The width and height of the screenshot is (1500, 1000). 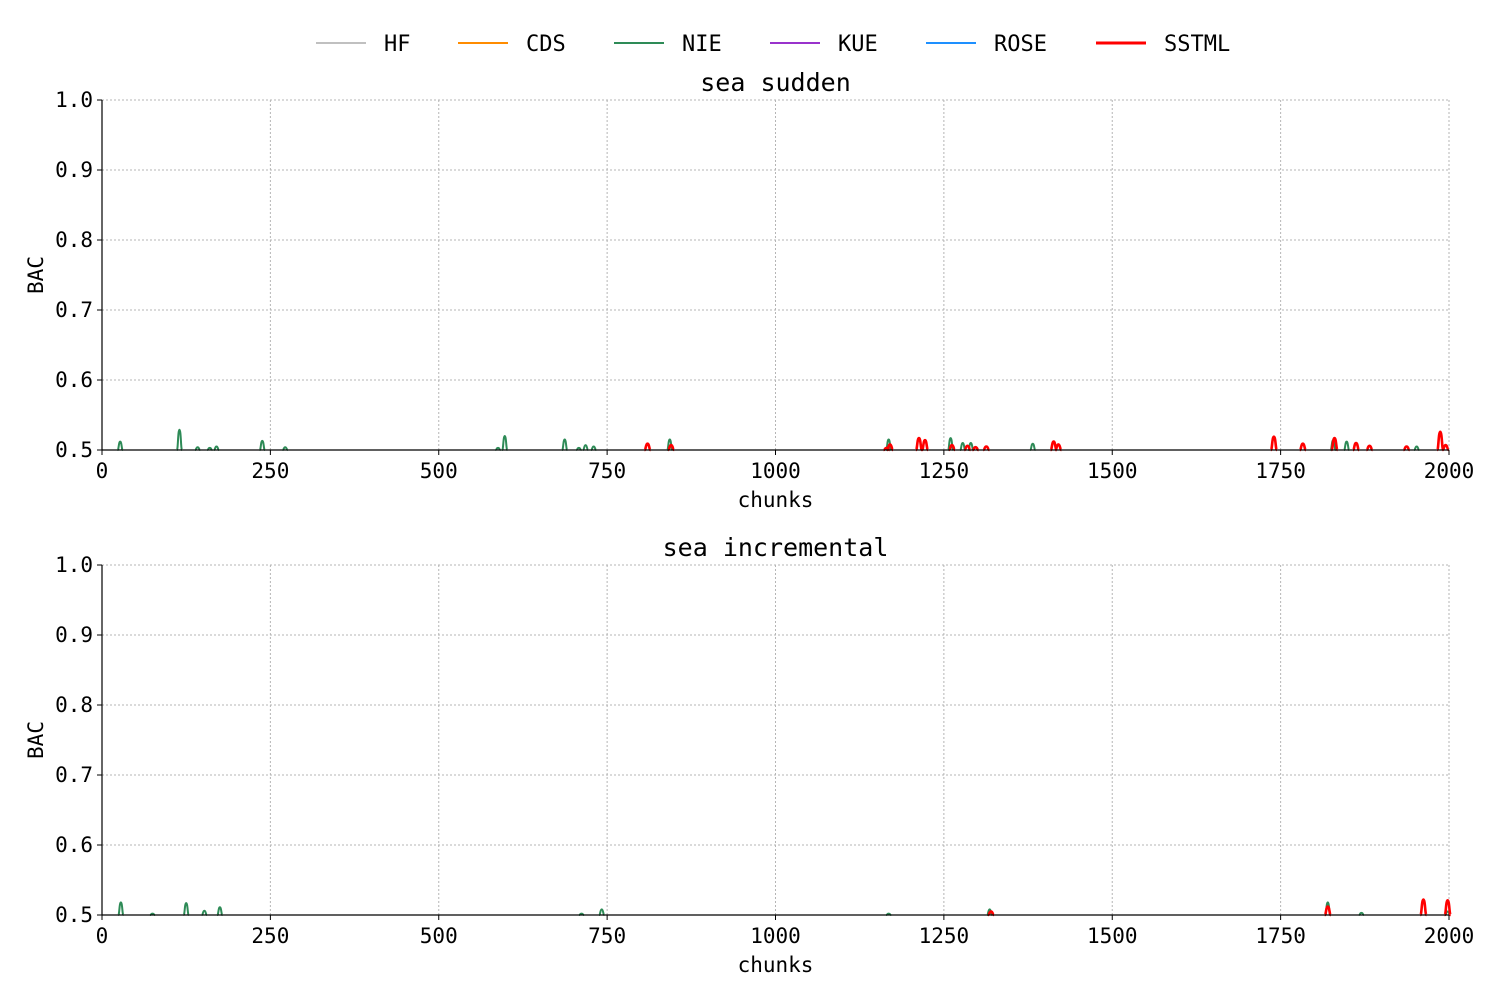 What do you see at coordinates (1197, 44) in the screenshot?
I see `legend-label-sstml: SSTML` at bounding box center [1197, 44].